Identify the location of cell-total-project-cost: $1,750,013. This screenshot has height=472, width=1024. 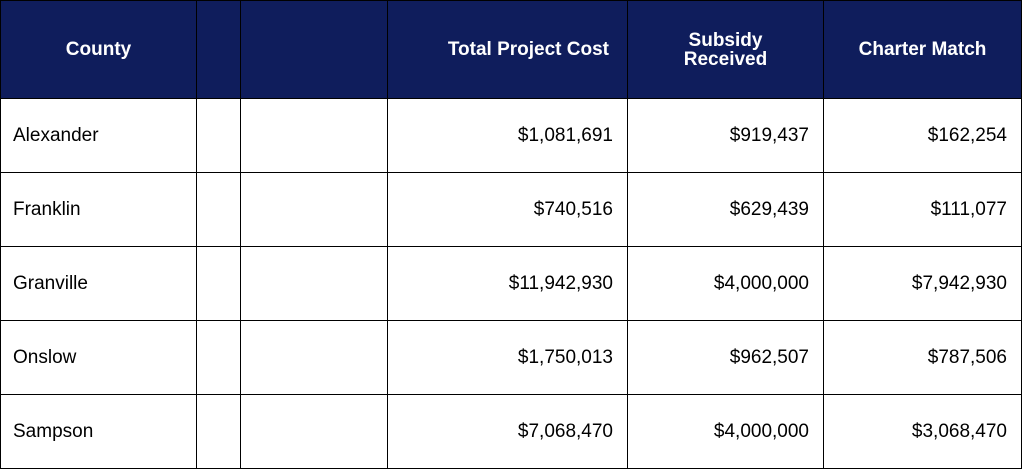
(507, 357).